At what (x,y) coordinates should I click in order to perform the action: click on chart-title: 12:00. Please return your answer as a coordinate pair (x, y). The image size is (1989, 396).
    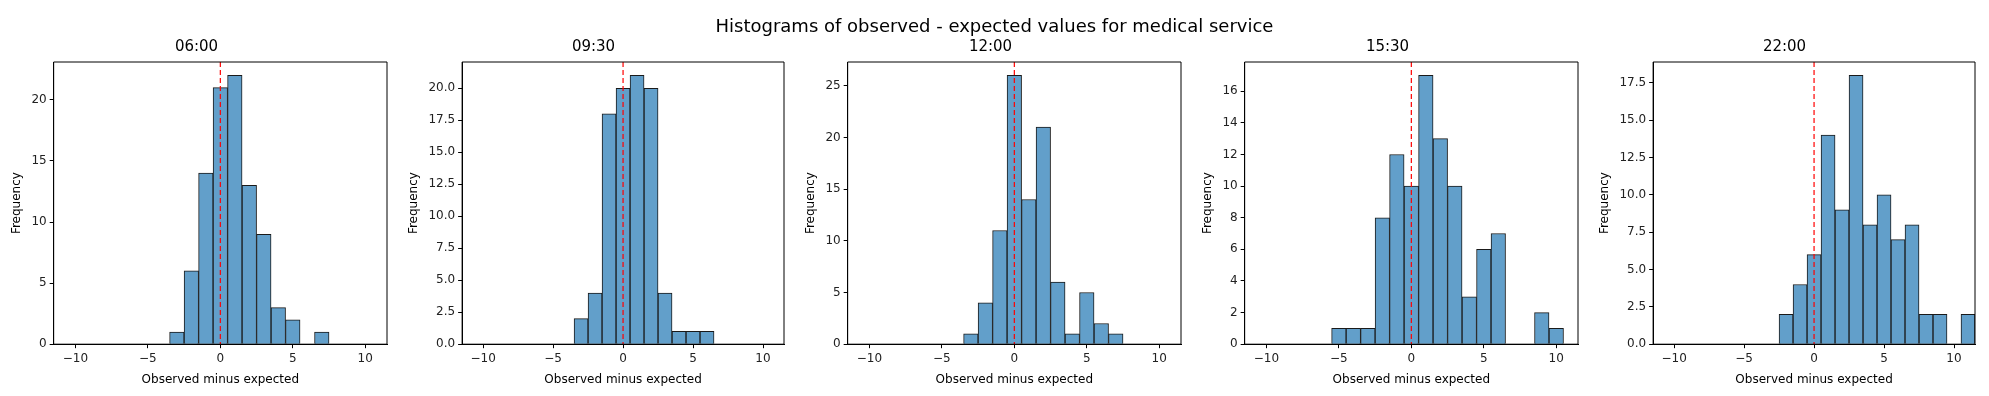
    Looking at the image, I should click on (990, 45).